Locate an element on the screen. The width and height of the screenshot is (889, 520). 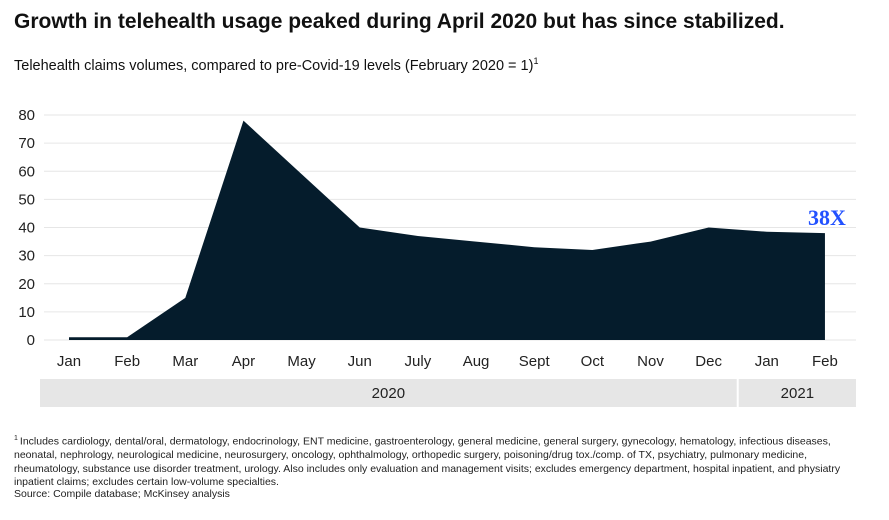
year-label: 2020 is located at coordinates (388, 393).